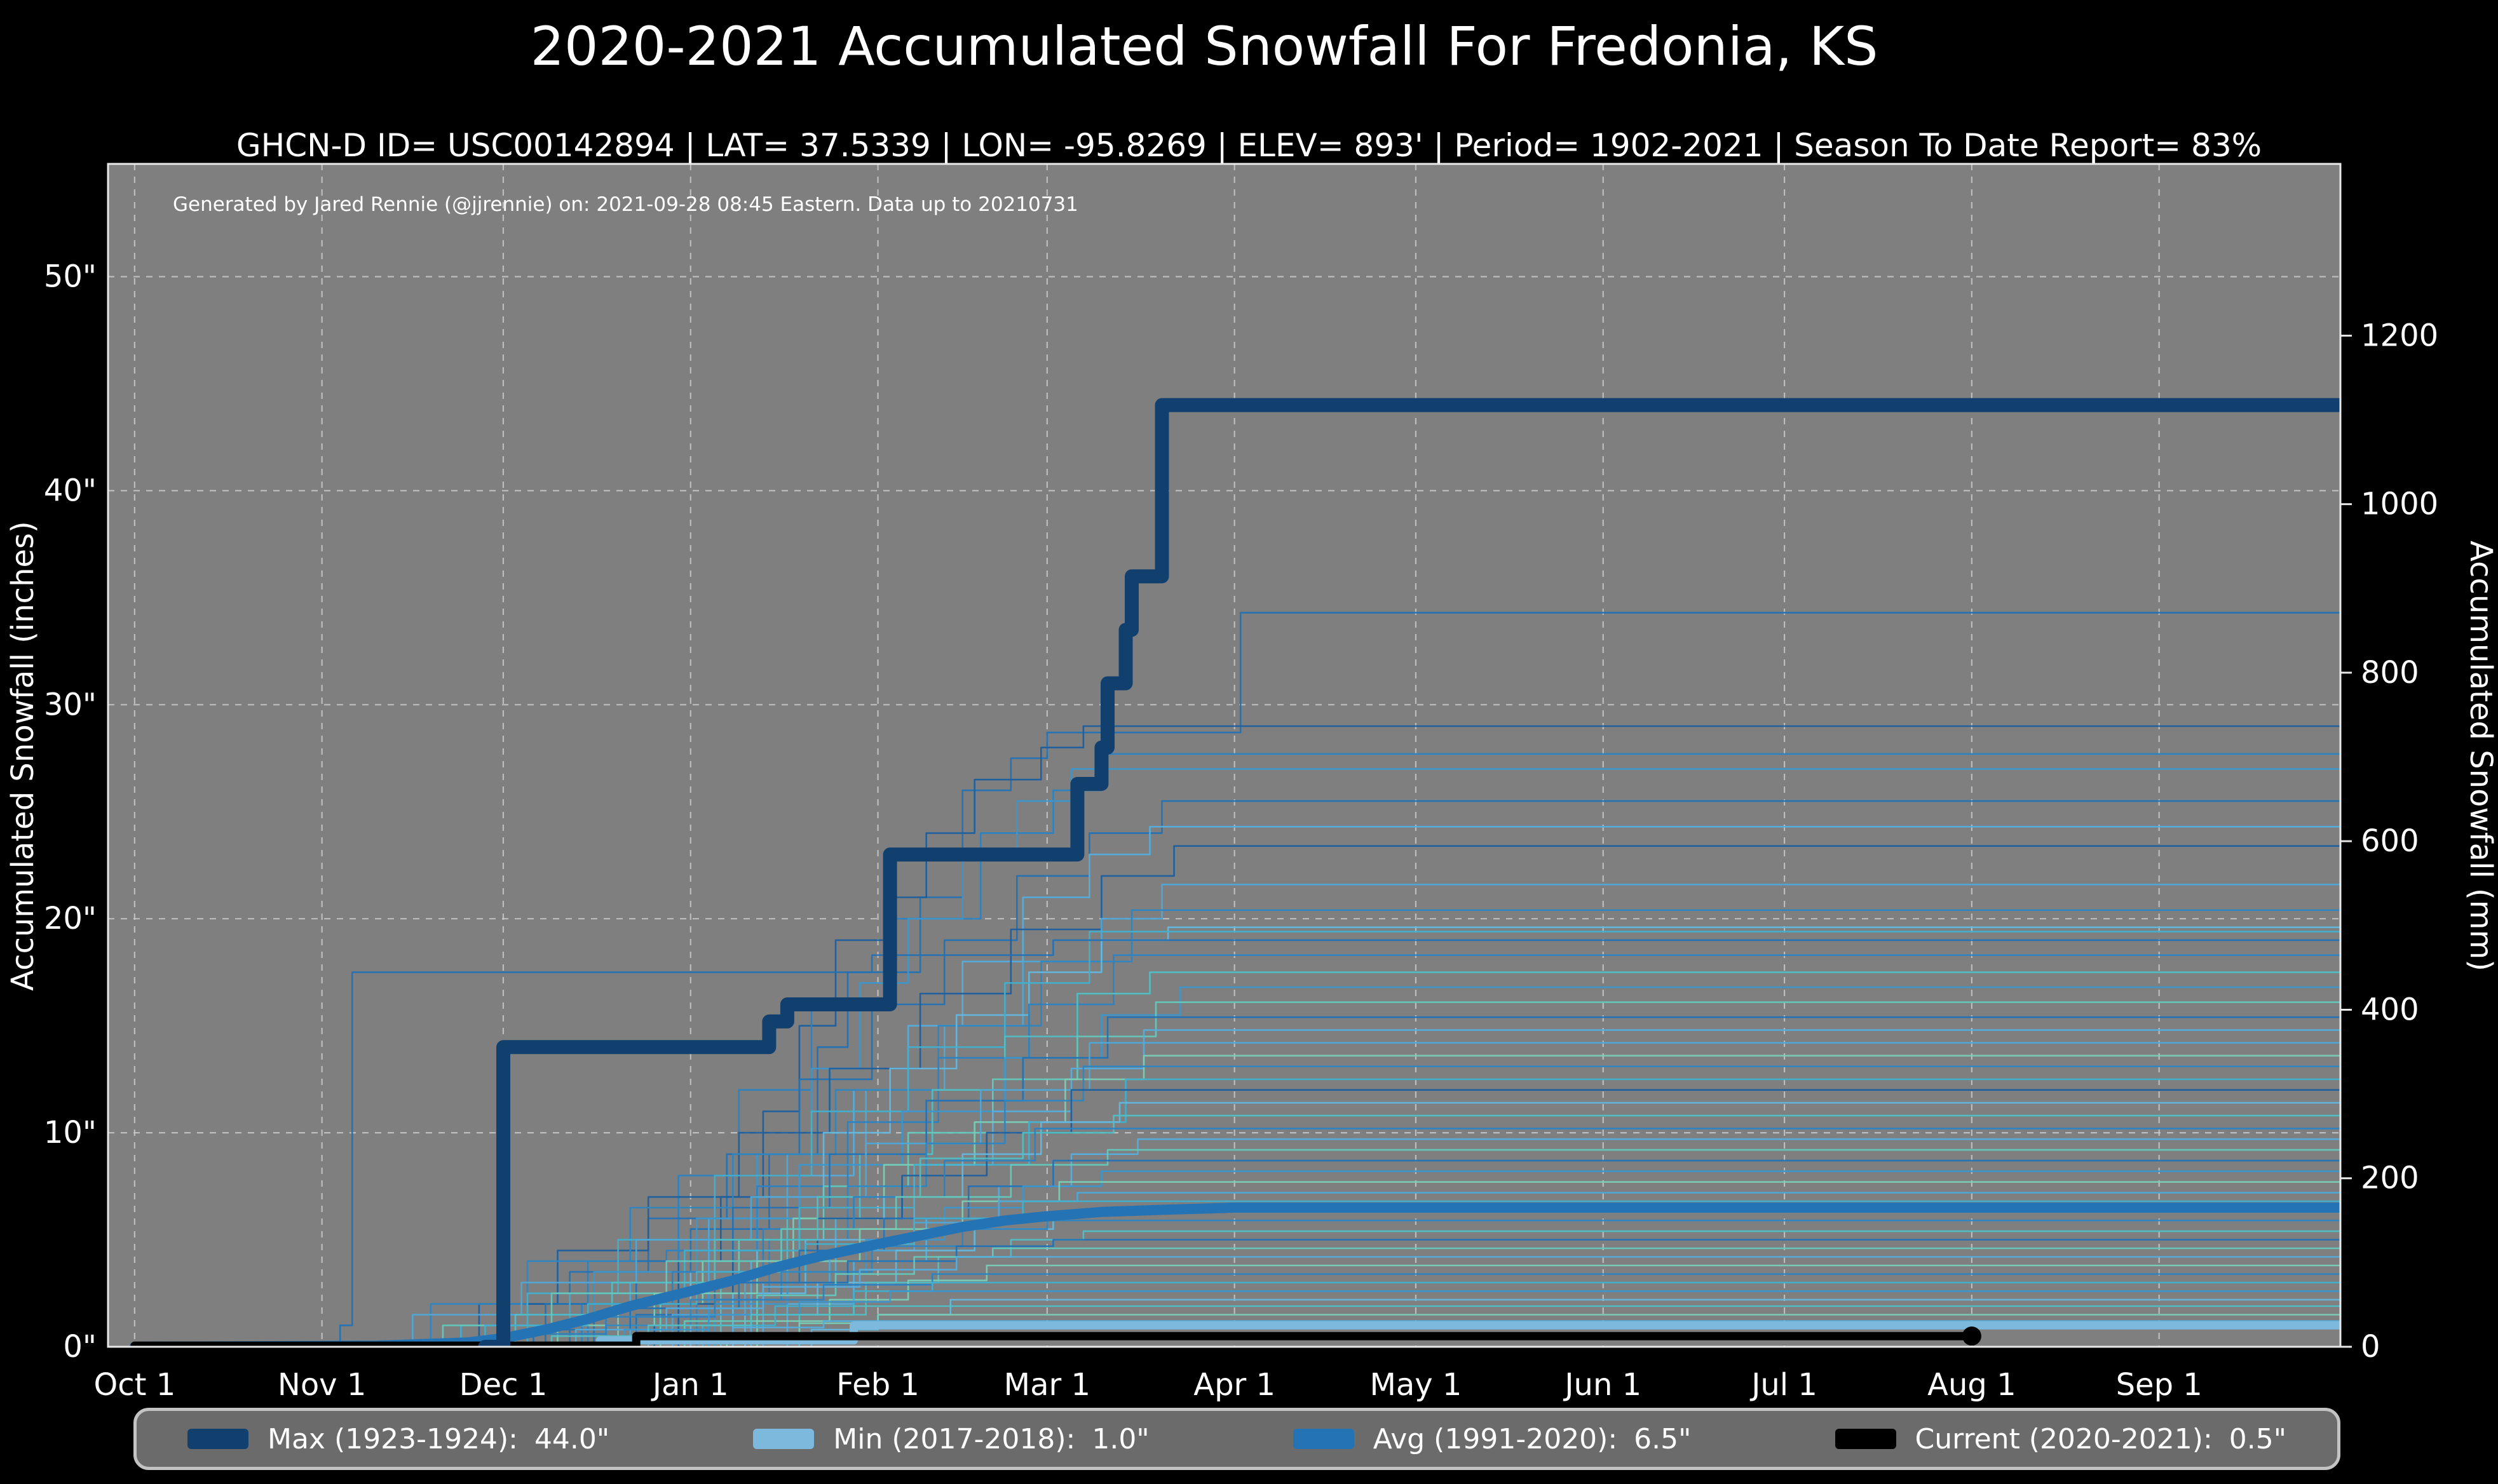 The height and width of the screenshot is (1484, 2498). I want to click on x-tick-label: Aug 1, so click(1971, 1385).